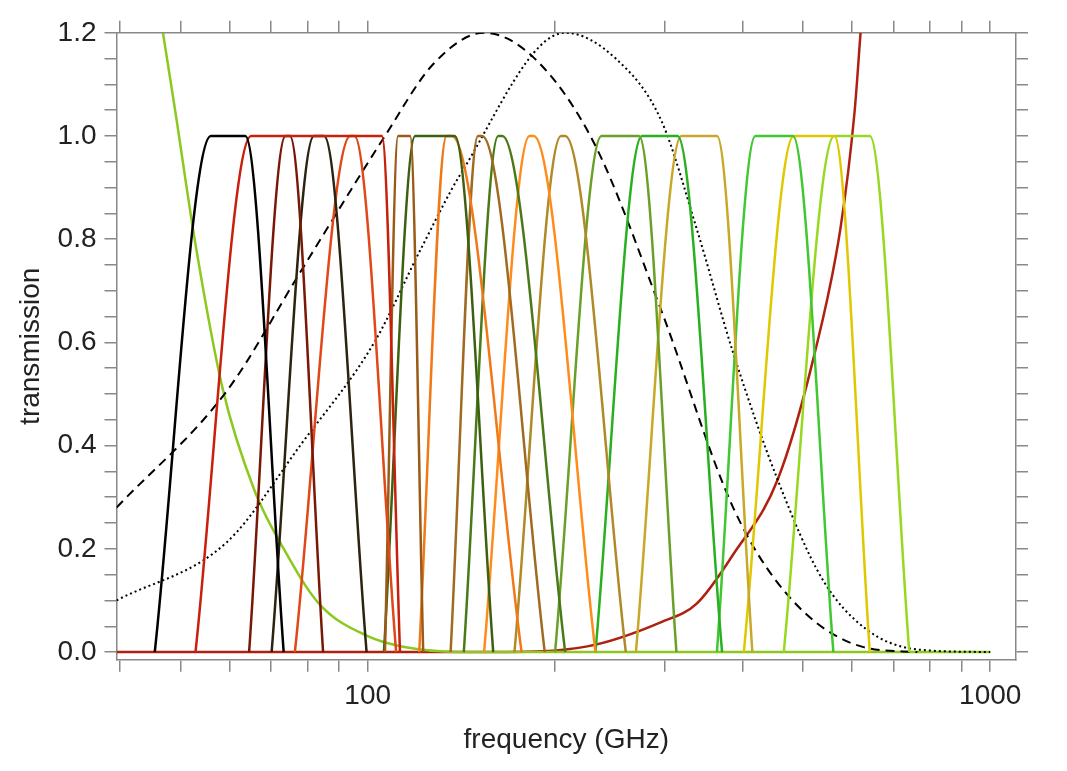 The image size is (1067, 771). Describe the element at coordinates (77, 341) in the screenshot. I see `y-tick-label: 0.6` at that location.